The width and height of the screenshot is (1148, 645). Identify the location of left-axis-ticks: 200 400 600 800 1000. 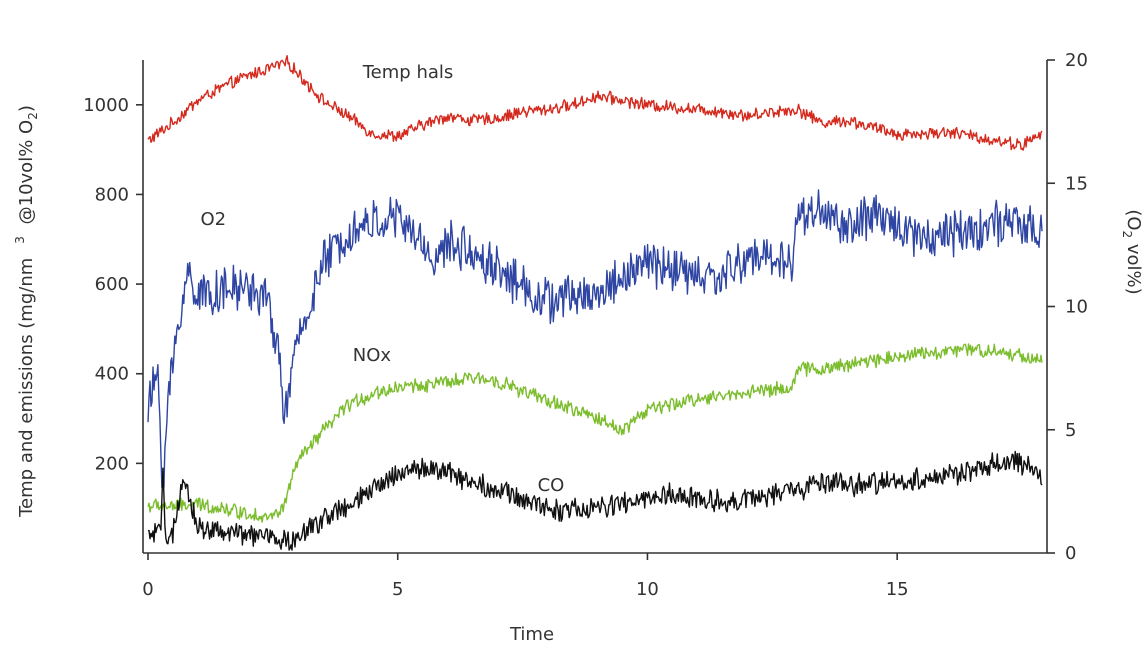
(113, 284).